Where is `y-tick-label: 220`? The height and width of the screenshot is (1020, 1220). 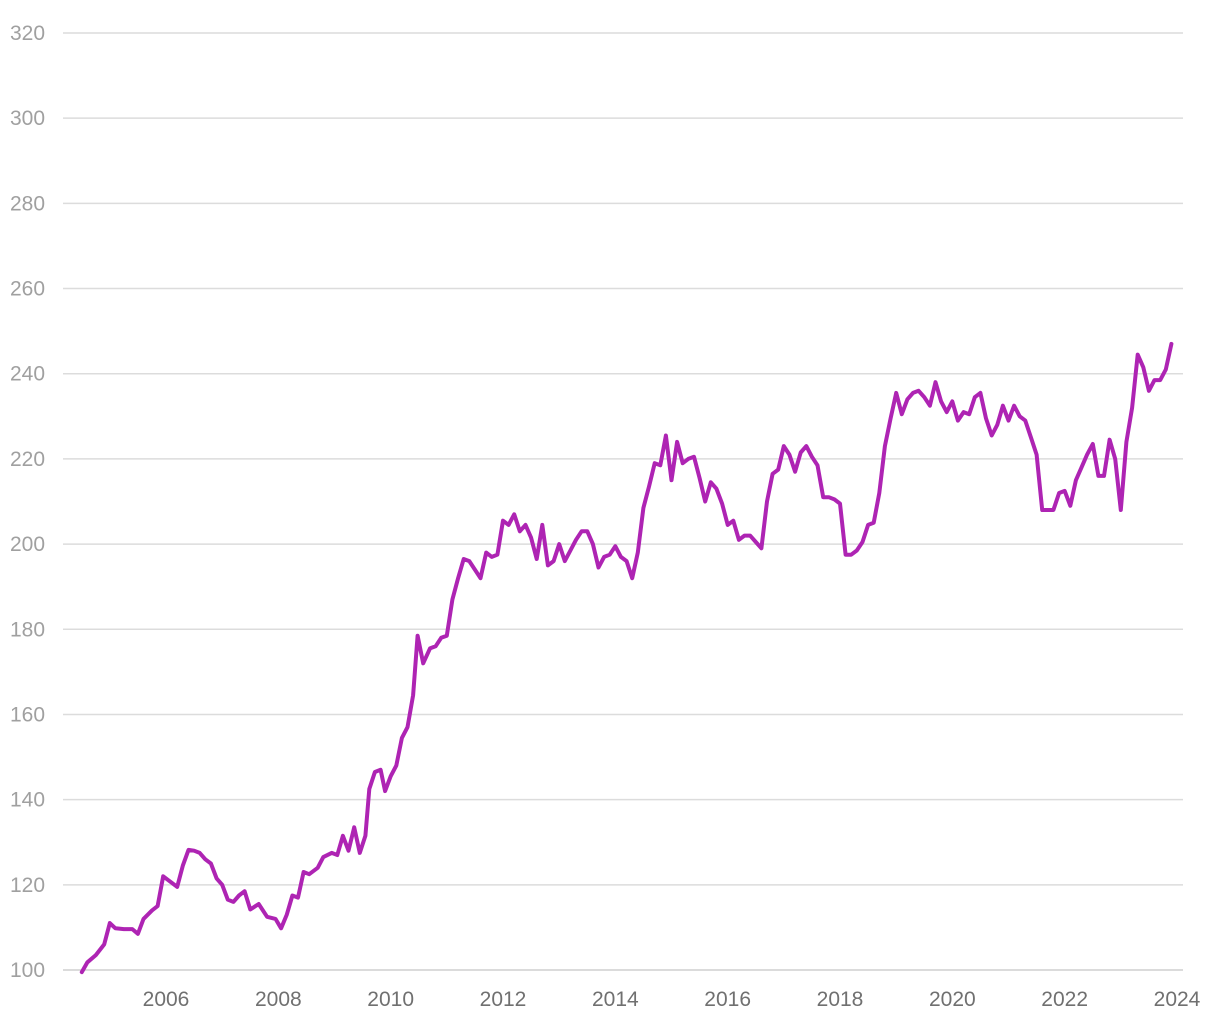
y-tick-label: 220 is located at coordinates (27, 459).